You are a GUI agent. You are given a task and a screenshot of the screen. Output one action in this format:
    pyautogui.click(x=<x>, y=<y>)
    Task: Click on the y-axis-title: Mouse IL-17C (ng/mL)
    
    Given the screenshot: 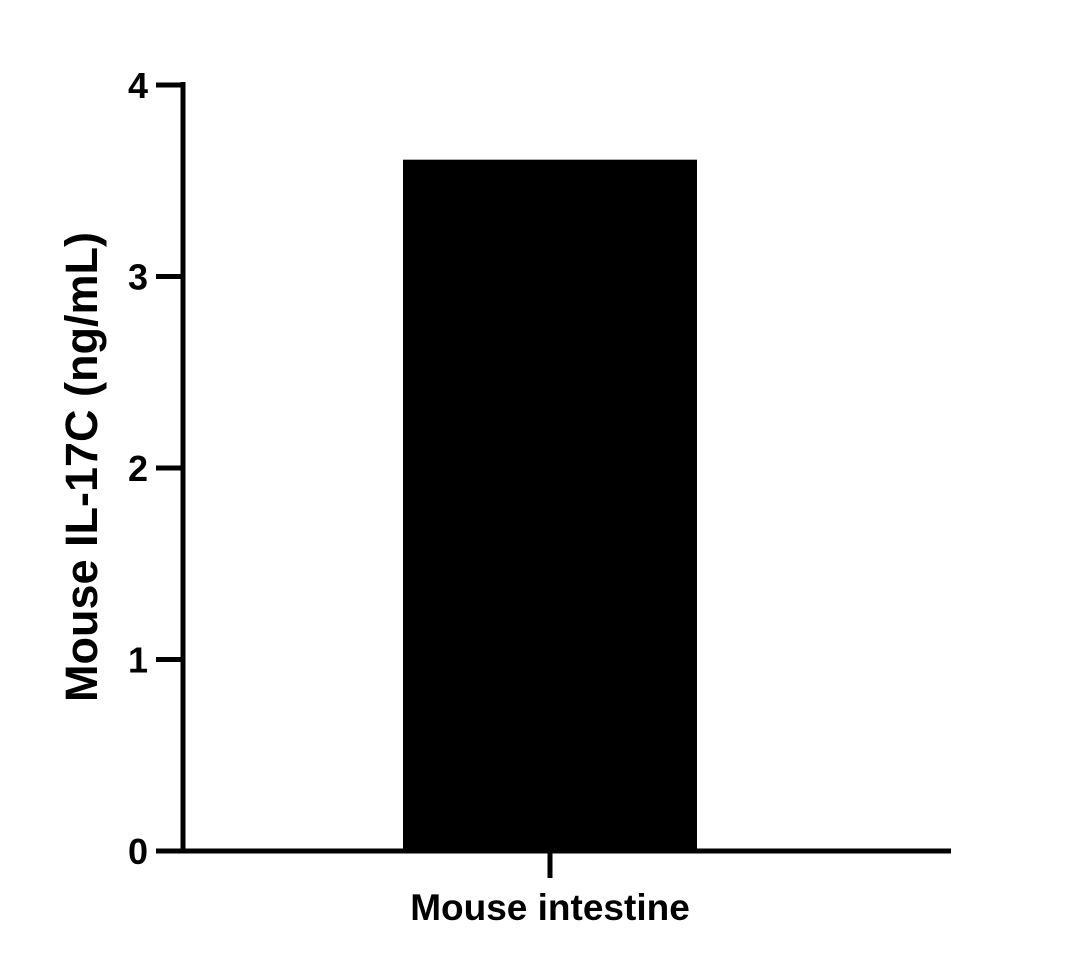 What is the action you would take?
    pyautogui.click(x=81, y=467)
    